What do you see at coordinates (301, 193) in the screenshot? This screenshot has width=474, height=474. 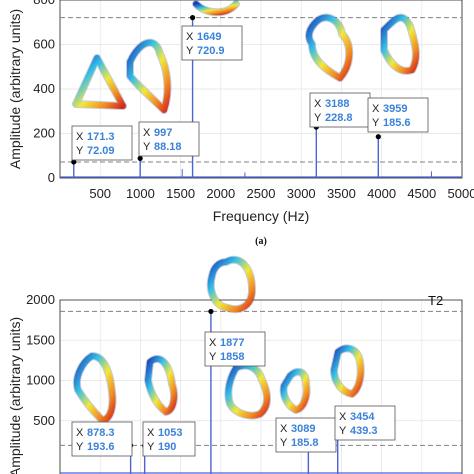 I see `chart-a-x-tick-label: 3000` at bounding box center [301, 193].